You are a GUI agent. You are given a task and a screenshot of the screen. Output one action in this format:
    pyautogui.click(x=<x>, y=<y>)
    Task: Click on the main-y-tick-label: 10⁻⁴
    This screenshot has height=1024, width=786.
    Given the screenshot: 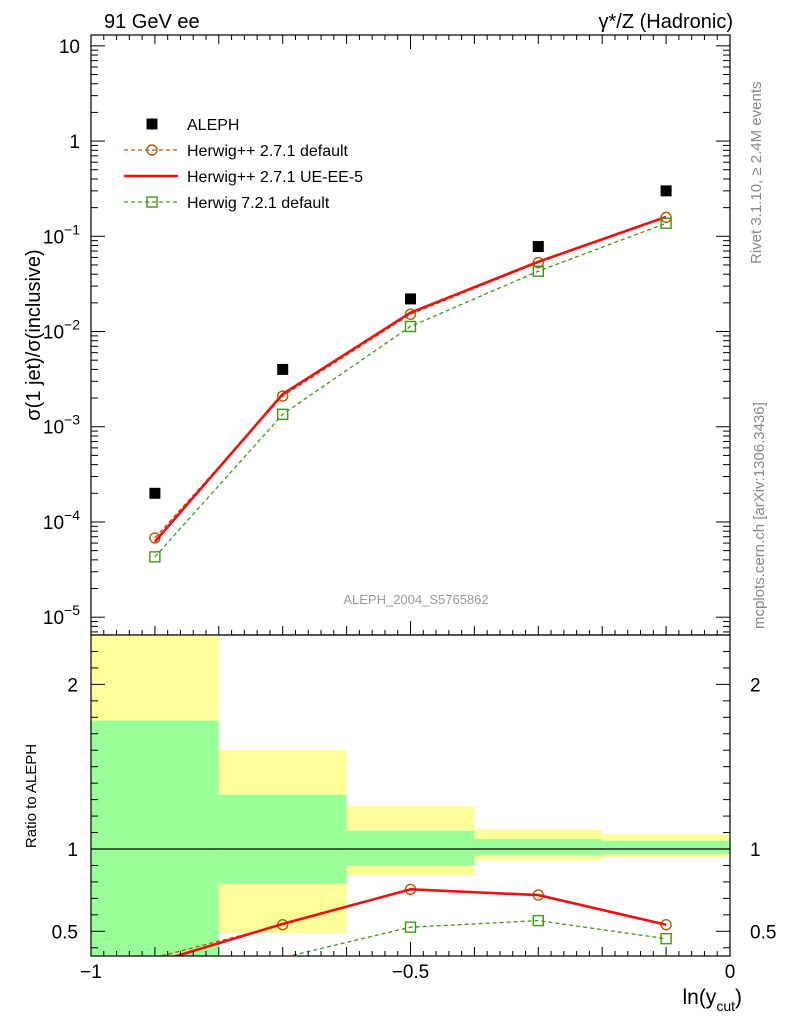 What is the action you would take?
    pyautogui.click(x=61, y=520)
    